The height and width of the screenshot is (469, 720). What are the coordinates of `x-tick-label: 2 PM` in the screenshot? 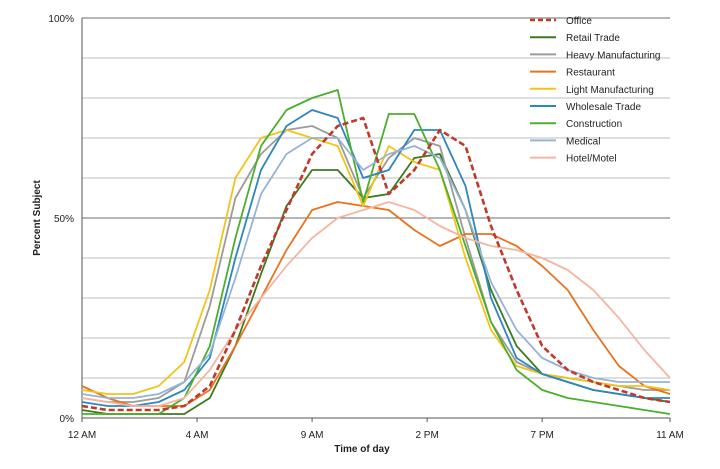 It's located at (426, 435).